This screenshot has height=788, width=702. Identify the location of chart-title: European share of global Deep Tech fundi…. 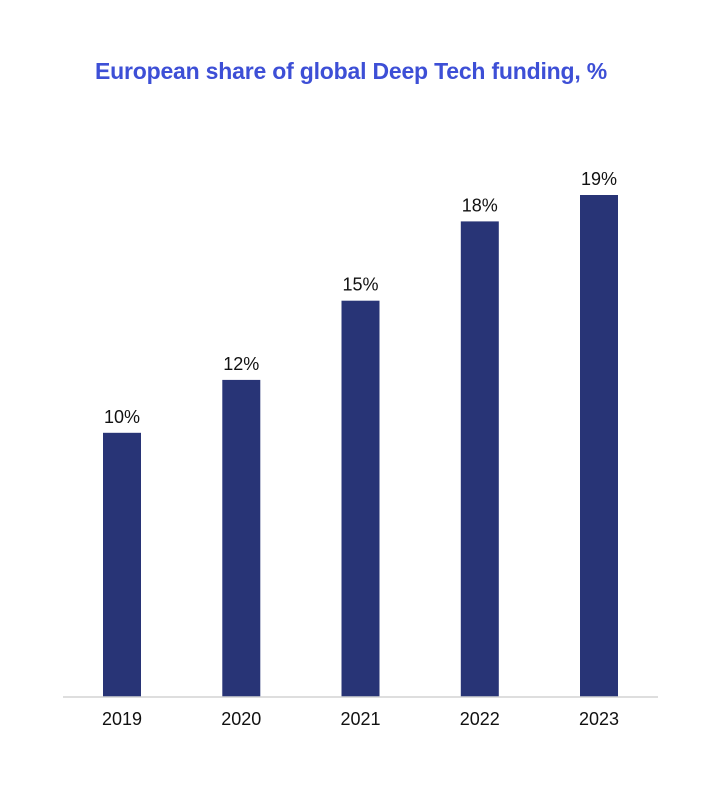
(351, 71).